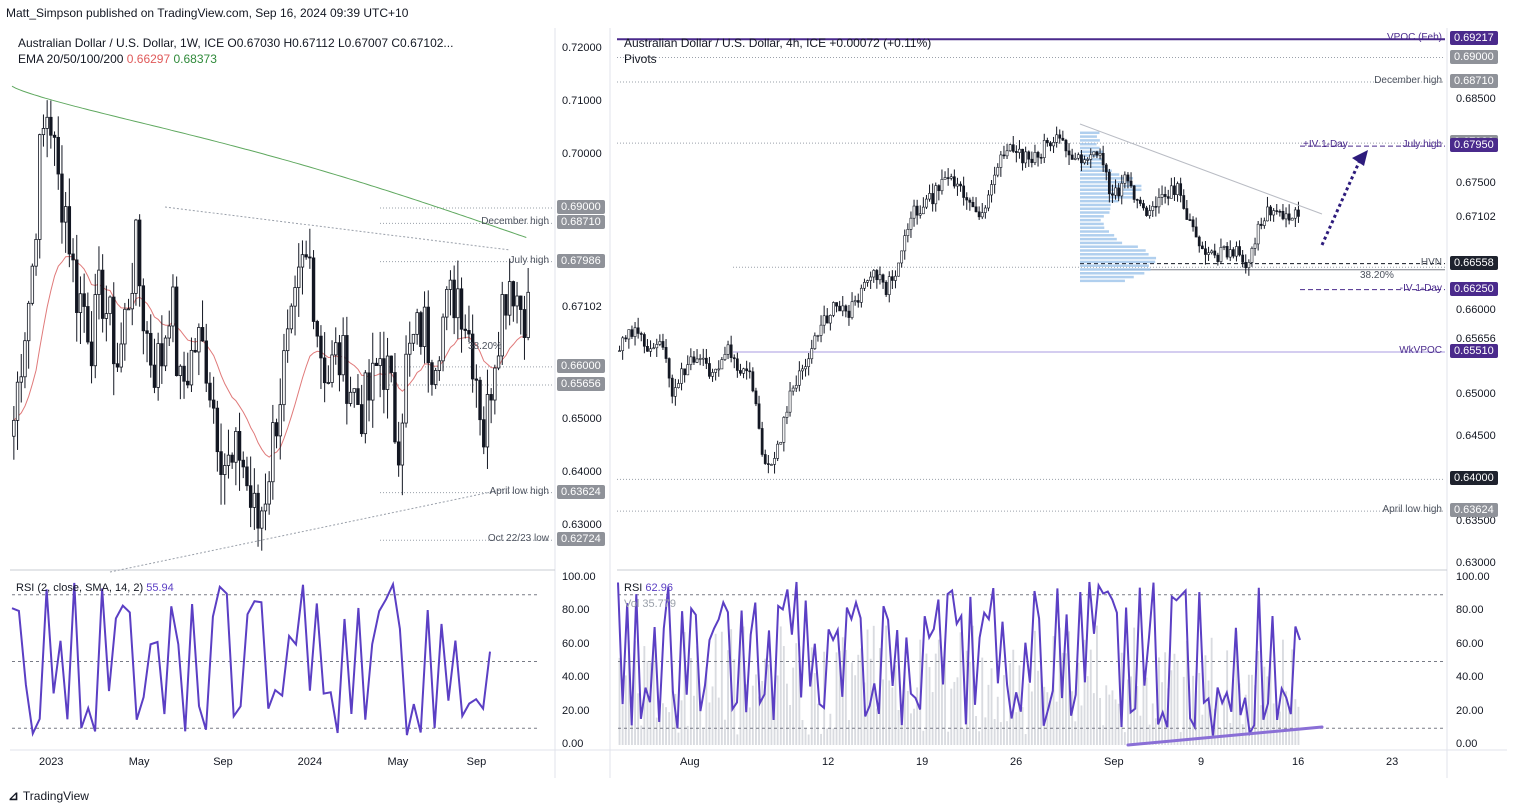 Image resolution: width=1514 pixels, height=812 pixels. I want to click on right-y-tick: 0.67500, so click(1476, 183).